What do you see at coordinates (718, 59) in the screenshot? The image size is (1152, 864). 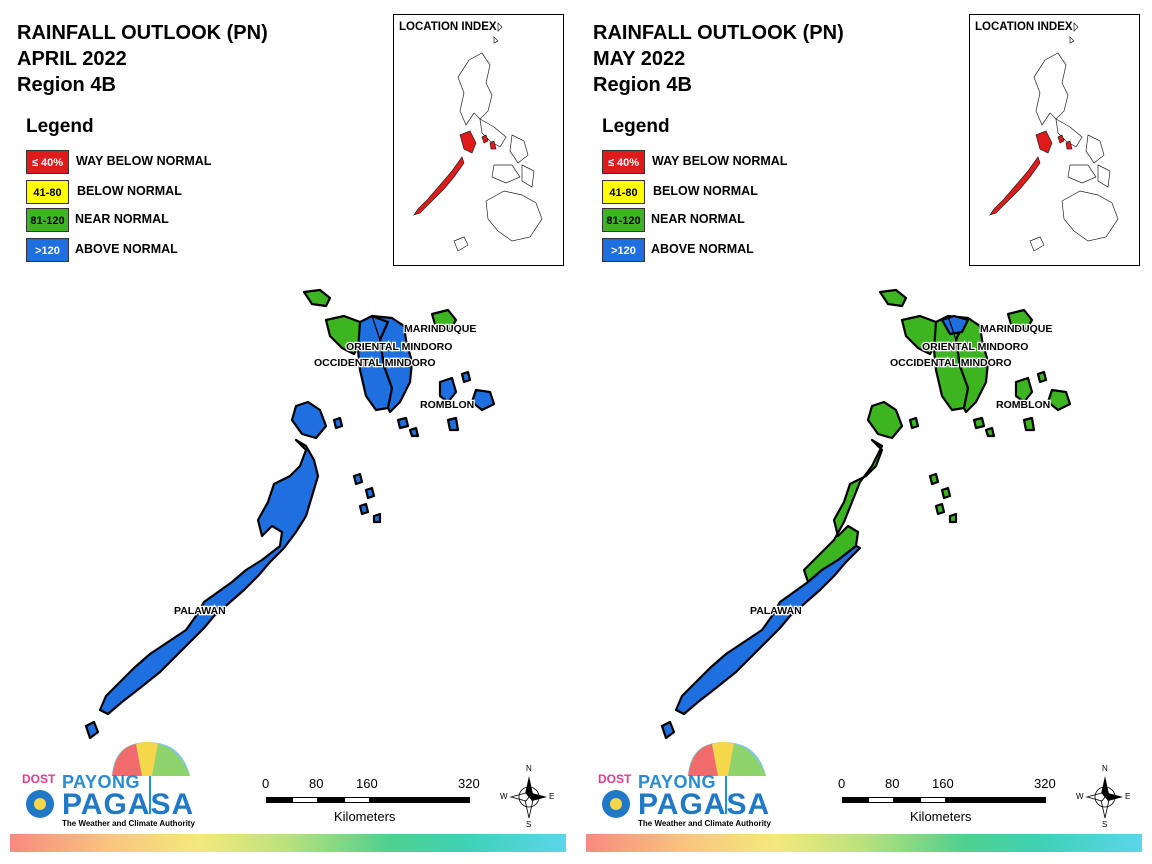 I see `map-title: RAINFALL OUTLOOK (PN) MAY 2022 Region 4B` at bounding box center [718, 59].